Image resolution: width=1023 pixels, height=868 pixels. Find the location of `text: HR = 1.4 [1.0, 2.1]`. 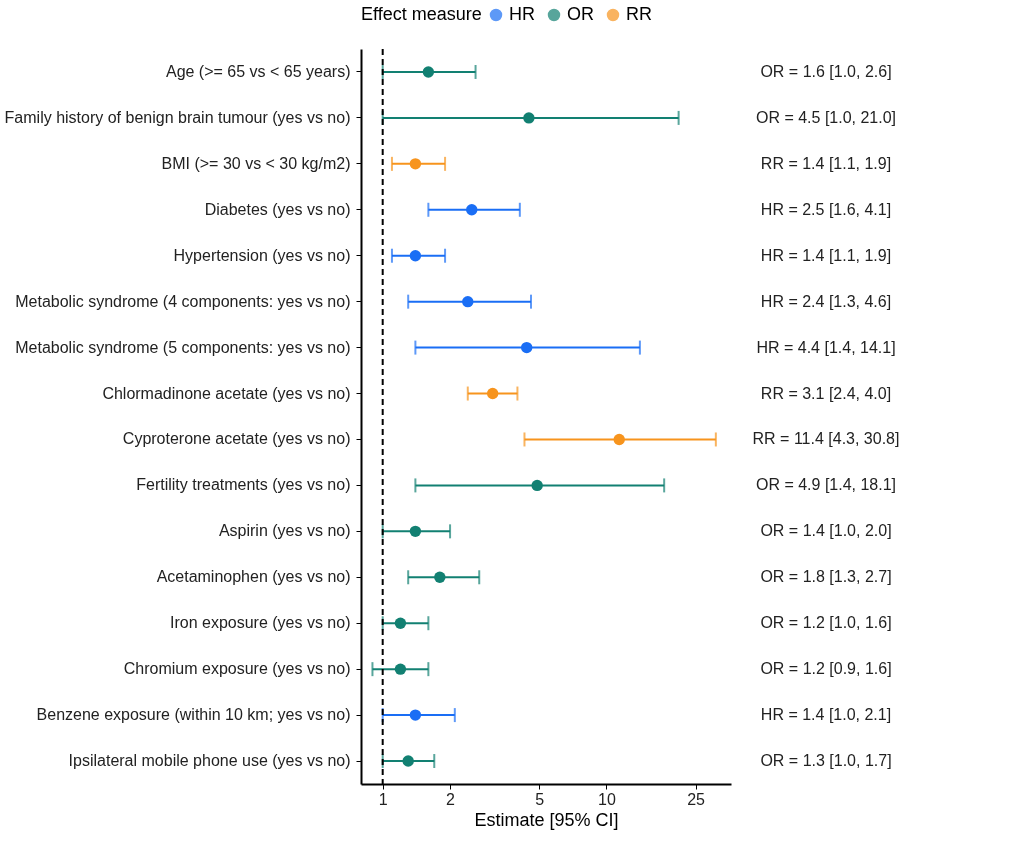

text: HR = 1.4 [1.0, 2.1] is located at coordinates (826, 715).